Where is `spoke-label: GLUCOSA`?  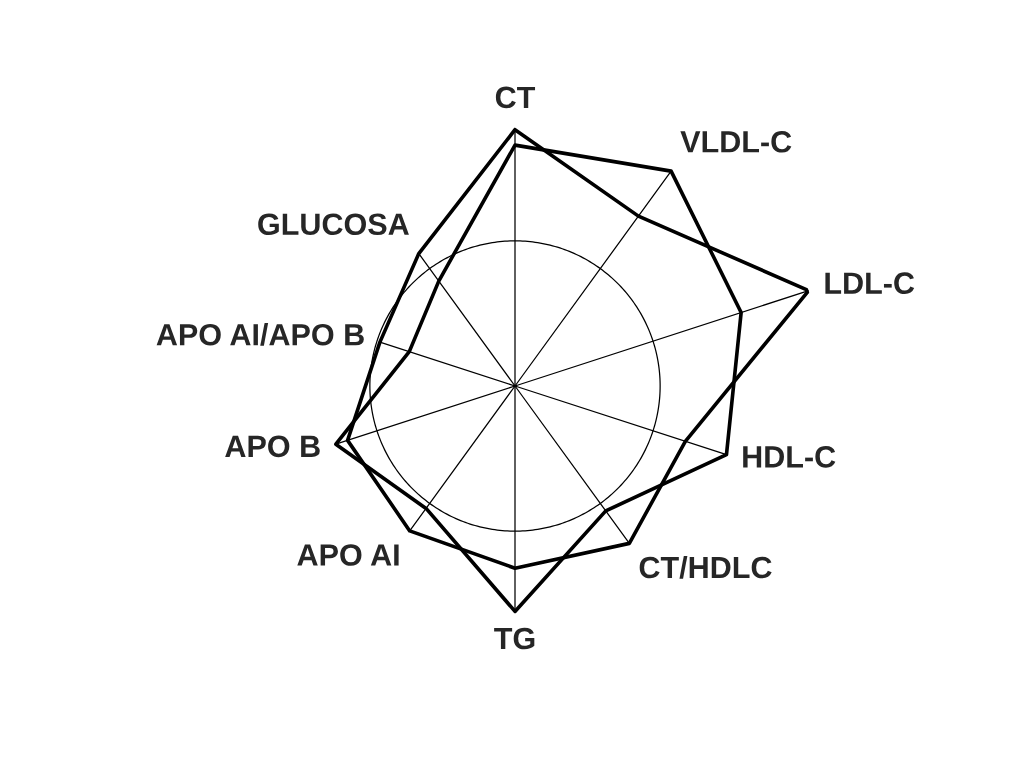
spoke-label: GLUCOSA is located at coordinates (333, 224).